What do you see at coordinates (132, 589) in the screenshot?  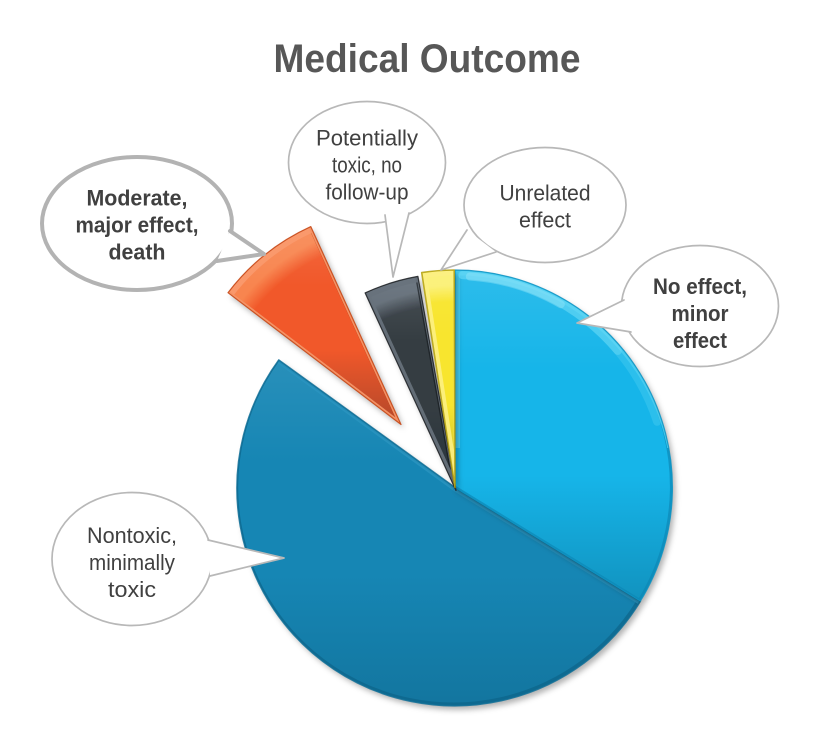 I see `svg-text: toxic` at bounding box center [132, 589].